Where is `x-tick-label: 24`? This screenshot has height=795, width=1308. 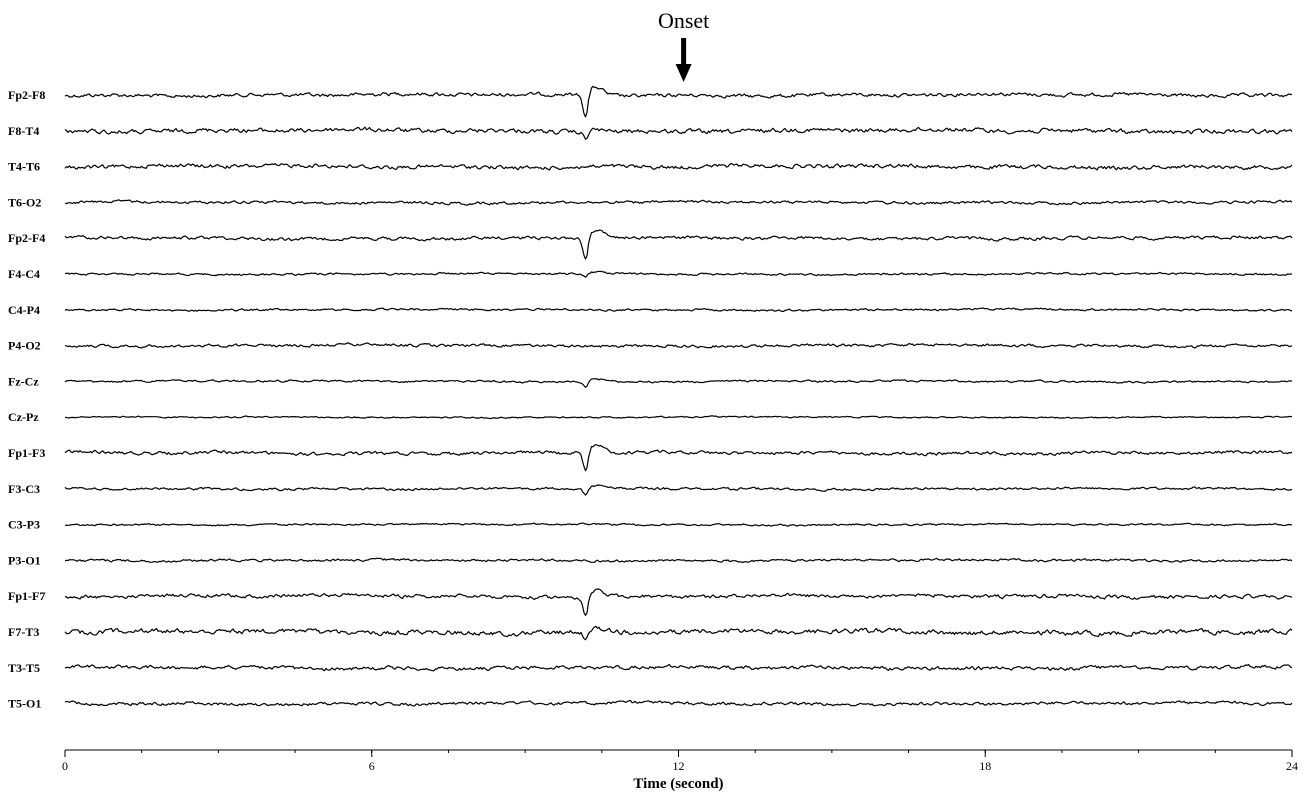 x-tick-label: 24 is located at coordinates (1292, 766).